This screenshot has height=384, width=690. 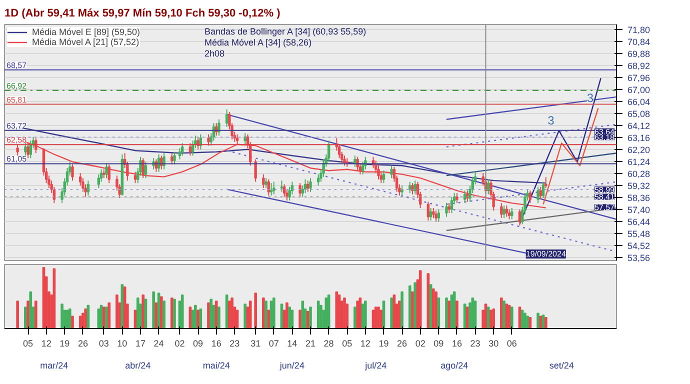 I want to click on annotation: Bandas de Bollinger A [34] (60,93 55,59), so click(x=285, y=31).